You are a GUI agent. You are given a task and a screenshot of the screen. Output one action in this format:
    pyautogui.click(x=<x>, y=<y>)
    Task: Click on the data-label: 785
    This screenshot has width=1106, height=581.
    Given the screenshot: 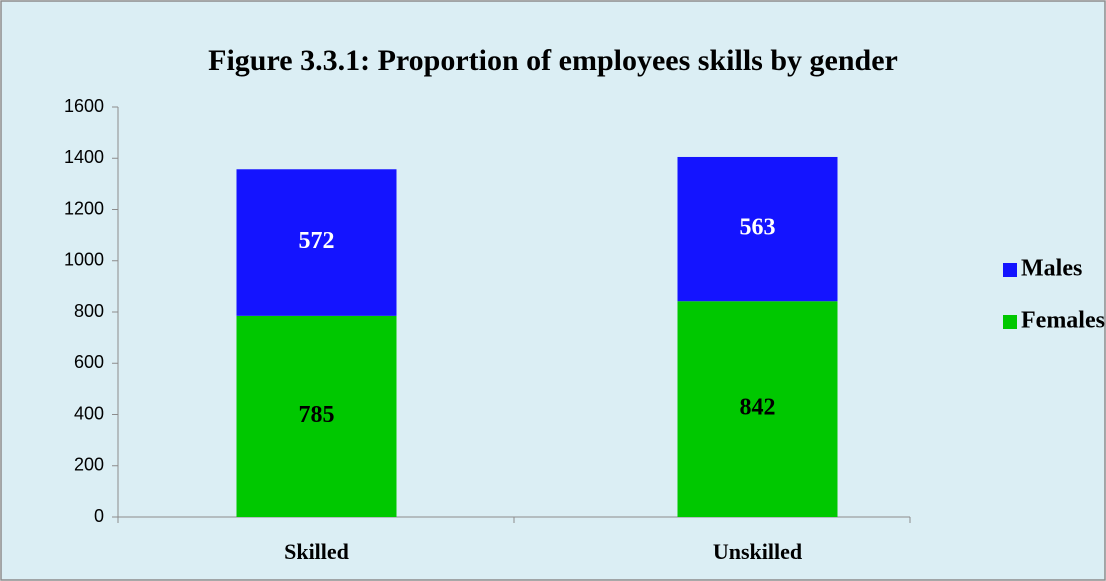 What is the action you would take?
    pyautogui.click(x=317, y=415)
    